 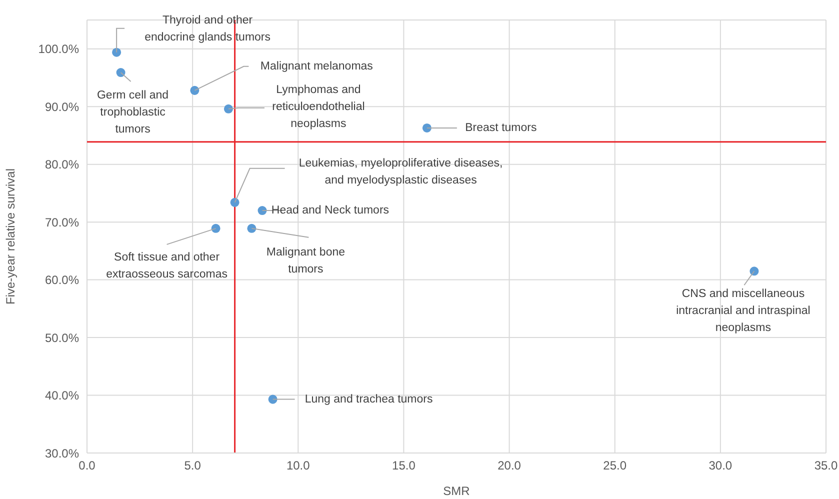 I want to click on x-tick-label: 15.0, so click(x=404, y=465).